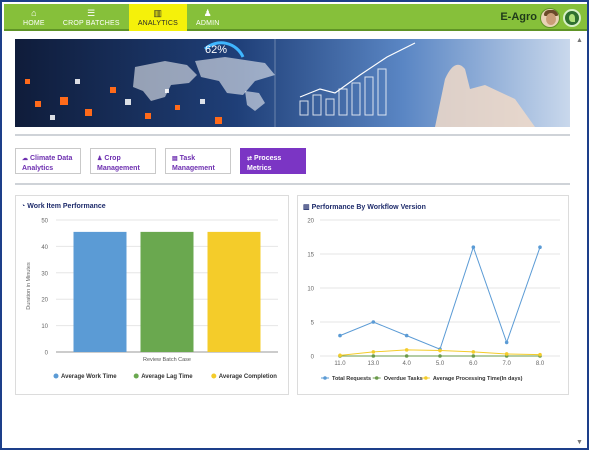  I want to click on y-tick-label: 50, so click(44, 222).